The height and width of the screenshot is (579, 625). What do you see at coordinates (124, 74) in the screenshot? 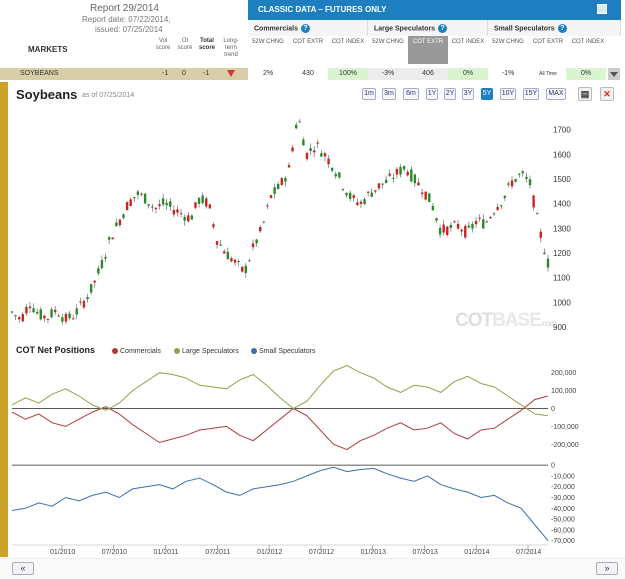
I see `market-row-soybeans: SOYBEANS -1 0 -1` at bounding box center [124, 74].